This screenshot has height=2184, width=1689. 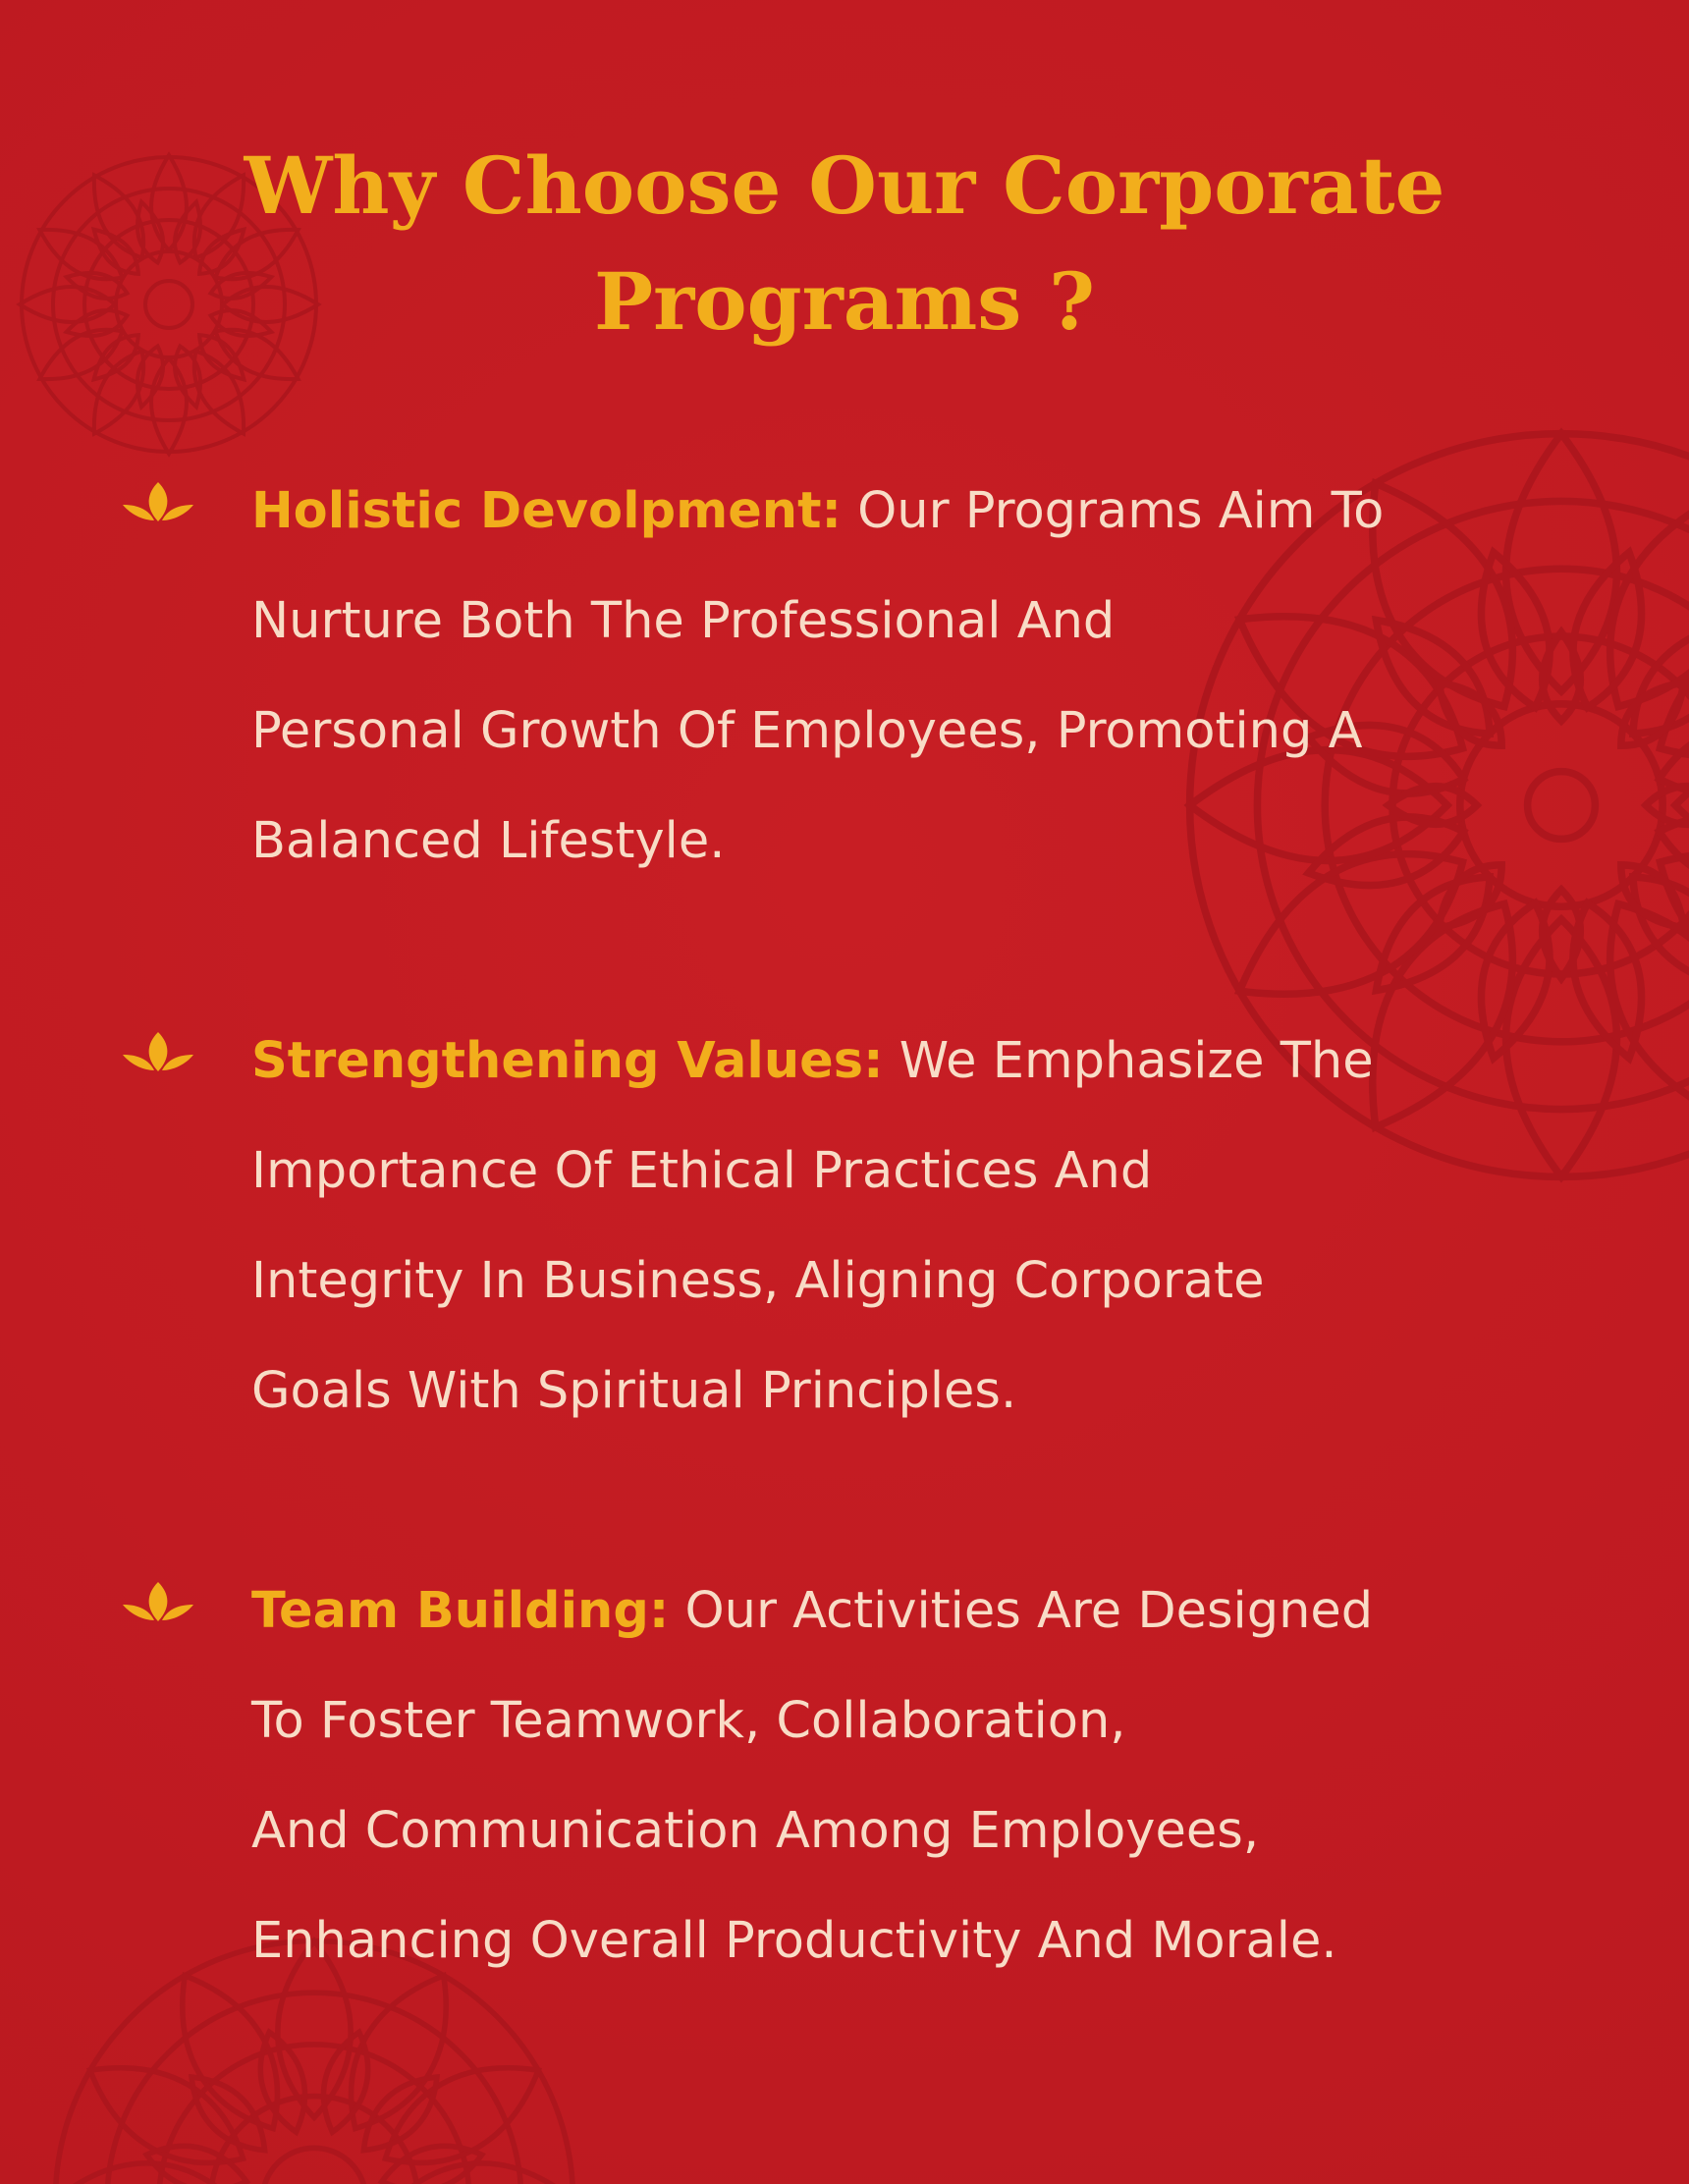 What do you see at coordinates (567, 1061) in the screenshot?
I see `benefit-label: Strengthening Values:` at bounding box center [567, 1061].